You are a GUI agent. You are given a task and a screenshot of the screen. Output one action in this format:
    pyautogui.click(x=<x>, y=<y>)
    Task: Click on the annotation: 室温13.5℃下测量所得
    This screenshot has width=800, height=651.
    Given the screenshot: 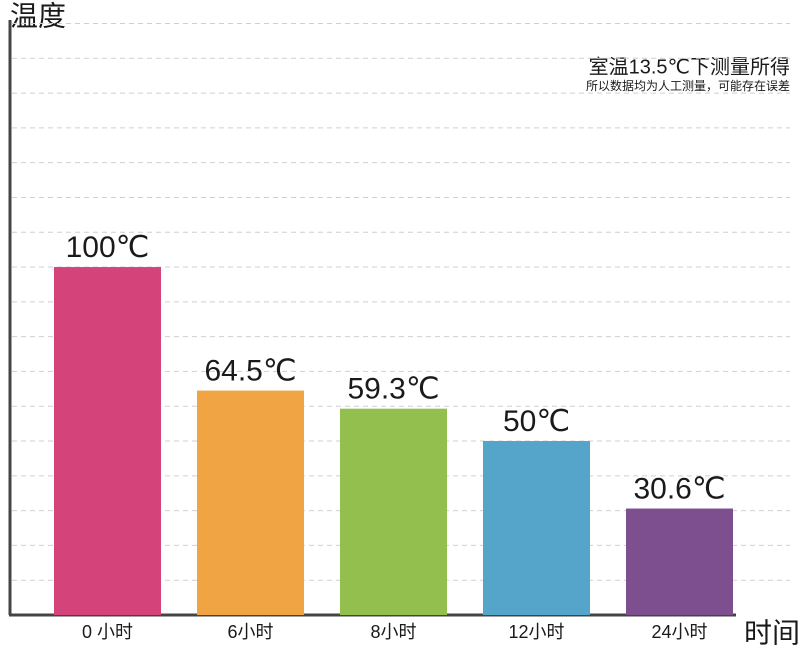 What is the action you would take?
    pyautogui.click(x=689, y=66)
    